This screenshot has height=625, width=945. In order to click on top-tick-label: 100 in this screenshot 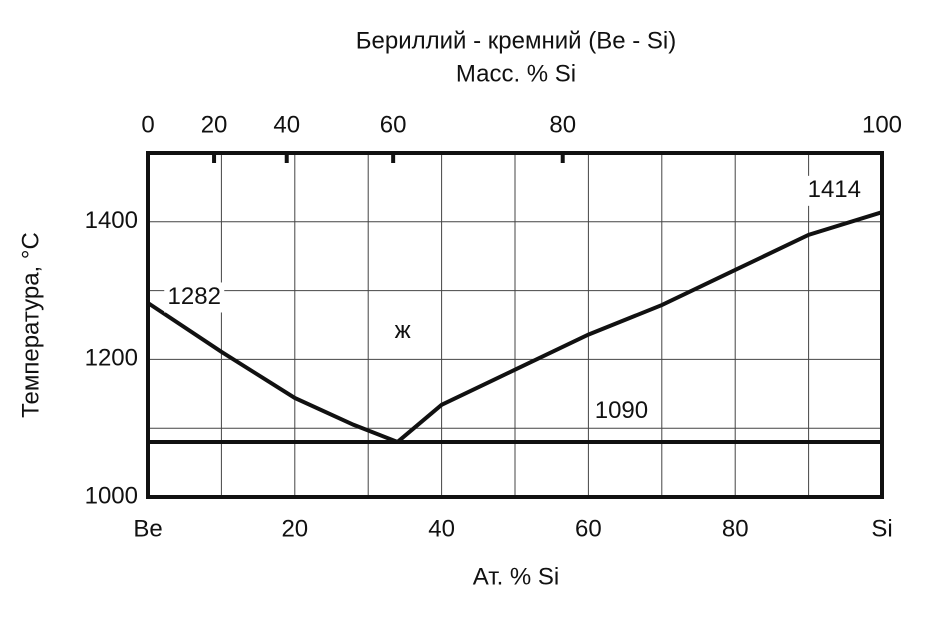, I will do `click(882, 124)`.